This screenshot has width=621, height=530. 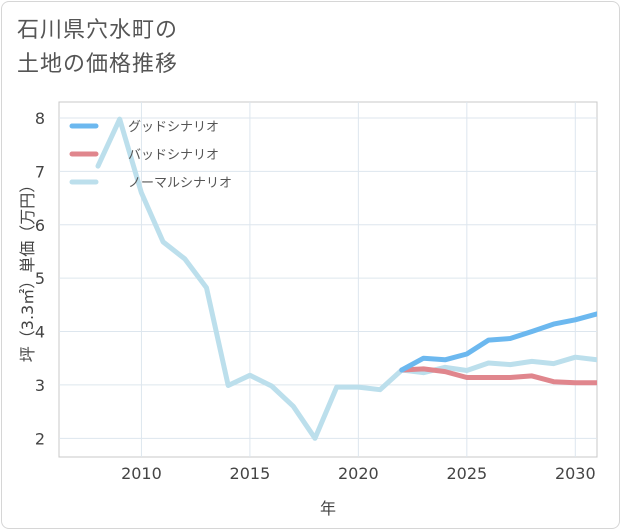 I want to click on y-tick-label: 8, so click(x=40, y=118).